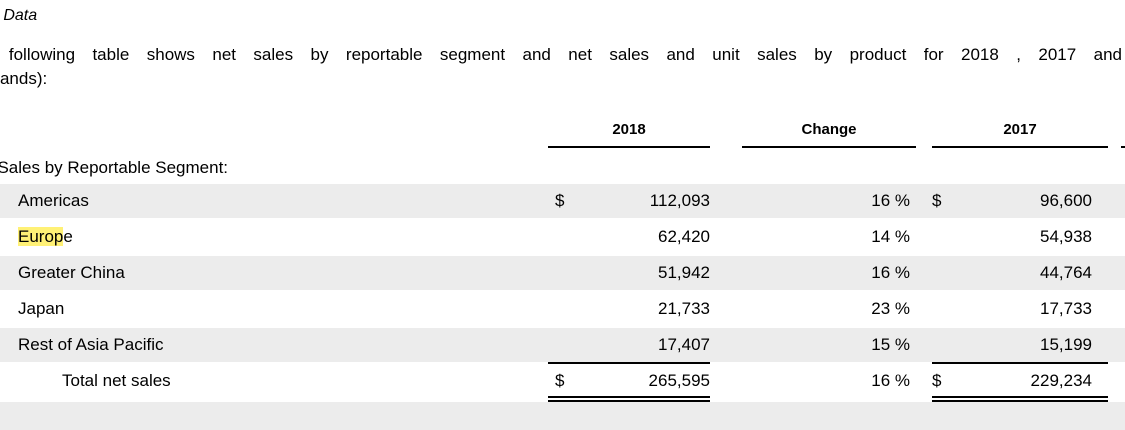 Image resolution: width=1125 pixels, height=430 pixels. What do you see at coordinates (1061, 380) in the screenshot?
I see `total-2017: 229,234` at bounding box center [1061, 380].